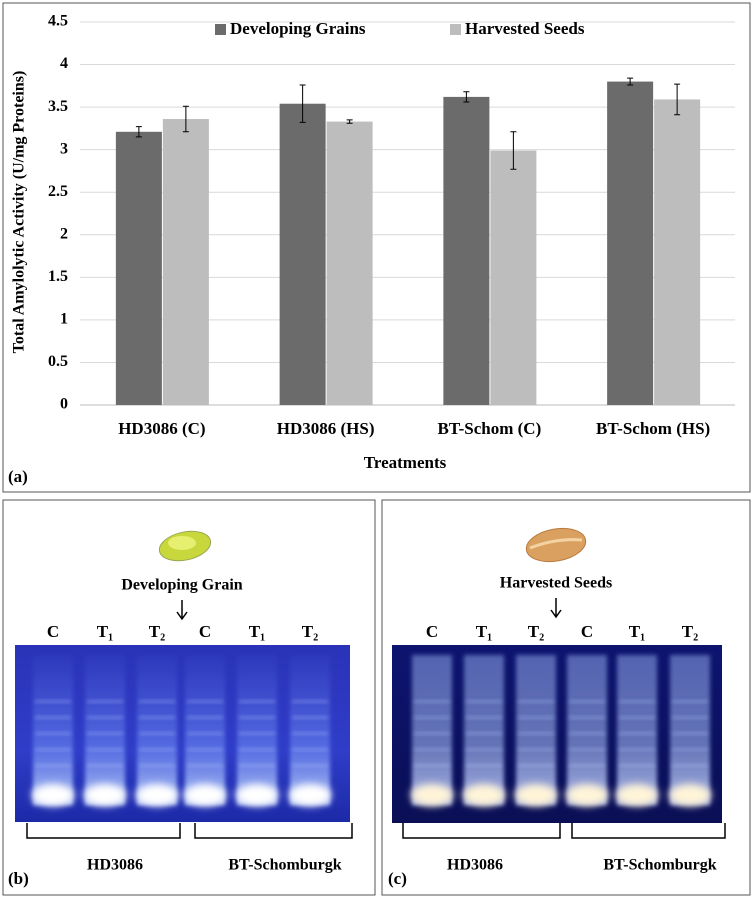  Describe the element at coordinates (18, 878) in the screenshot. I see `panel-label: (b)` at that location.